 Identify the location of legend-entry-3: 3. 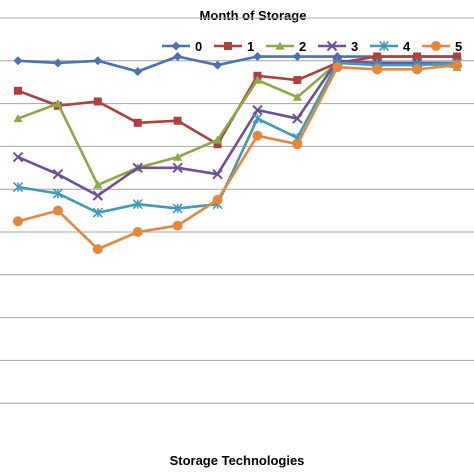
(338, 46).